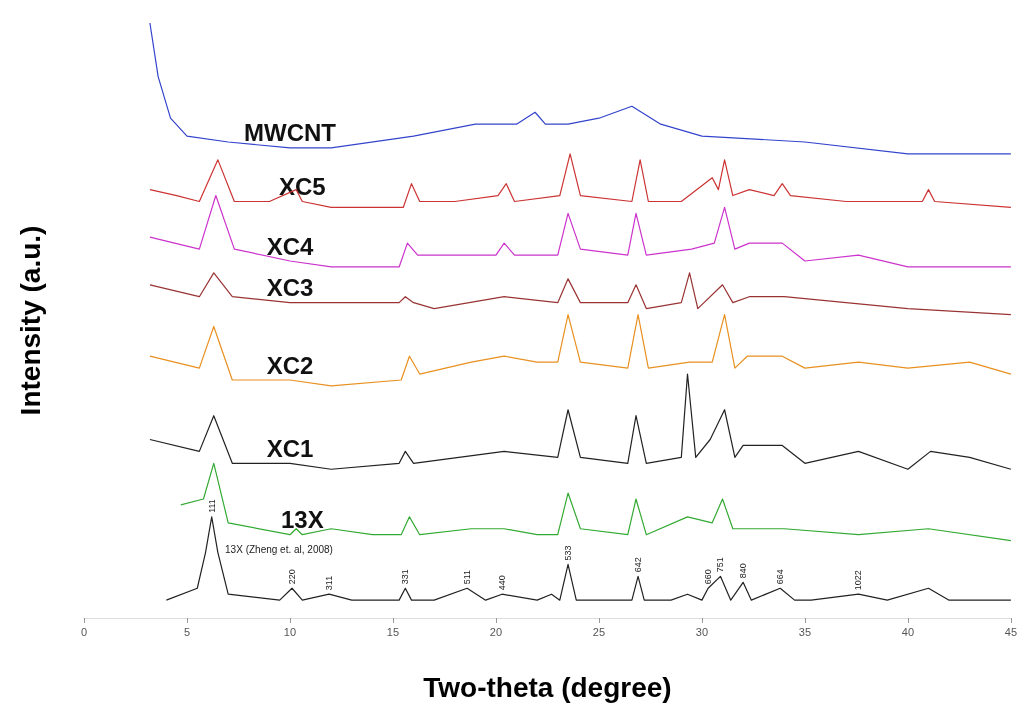  Describe the element at coordinates (187, 631) in the screenshot. I see `x-tick-label: 5` at that location.